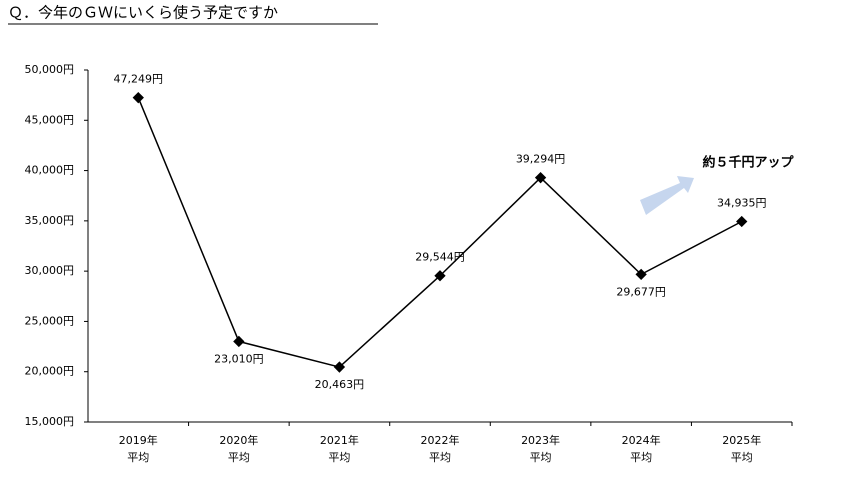 This screenshot has width=842, height=477. I want to click on y-tick-label: 15,000円, so click(50, 421).